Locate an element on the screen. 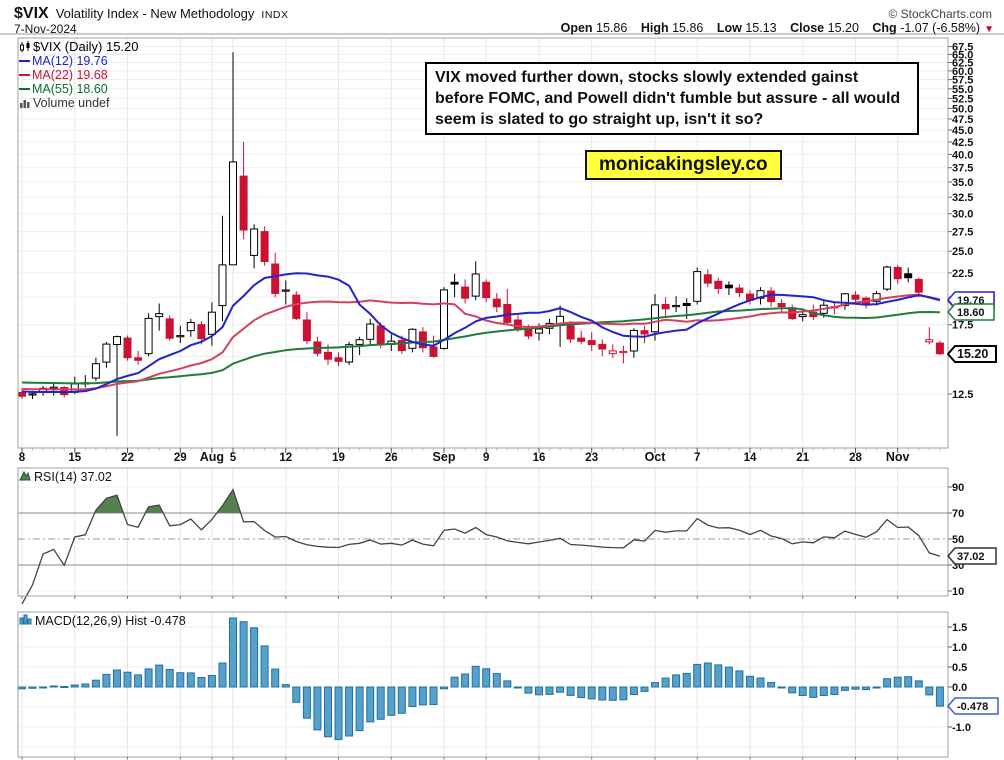  svg-text: 15.20 is located at coordinates (972, 354).